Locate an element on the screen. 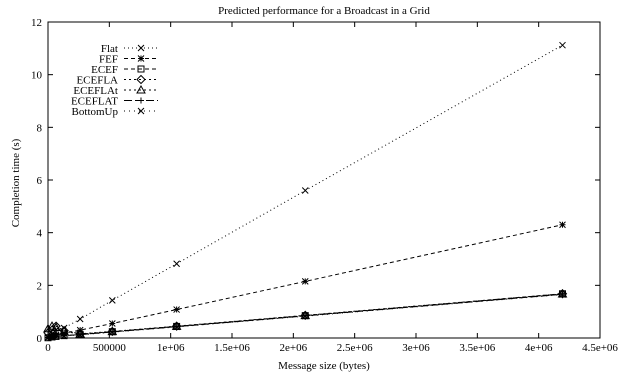 The width and height of the screenshot is (634, 375). legend-item: ECEFLA is located at coordinates (117, 81).